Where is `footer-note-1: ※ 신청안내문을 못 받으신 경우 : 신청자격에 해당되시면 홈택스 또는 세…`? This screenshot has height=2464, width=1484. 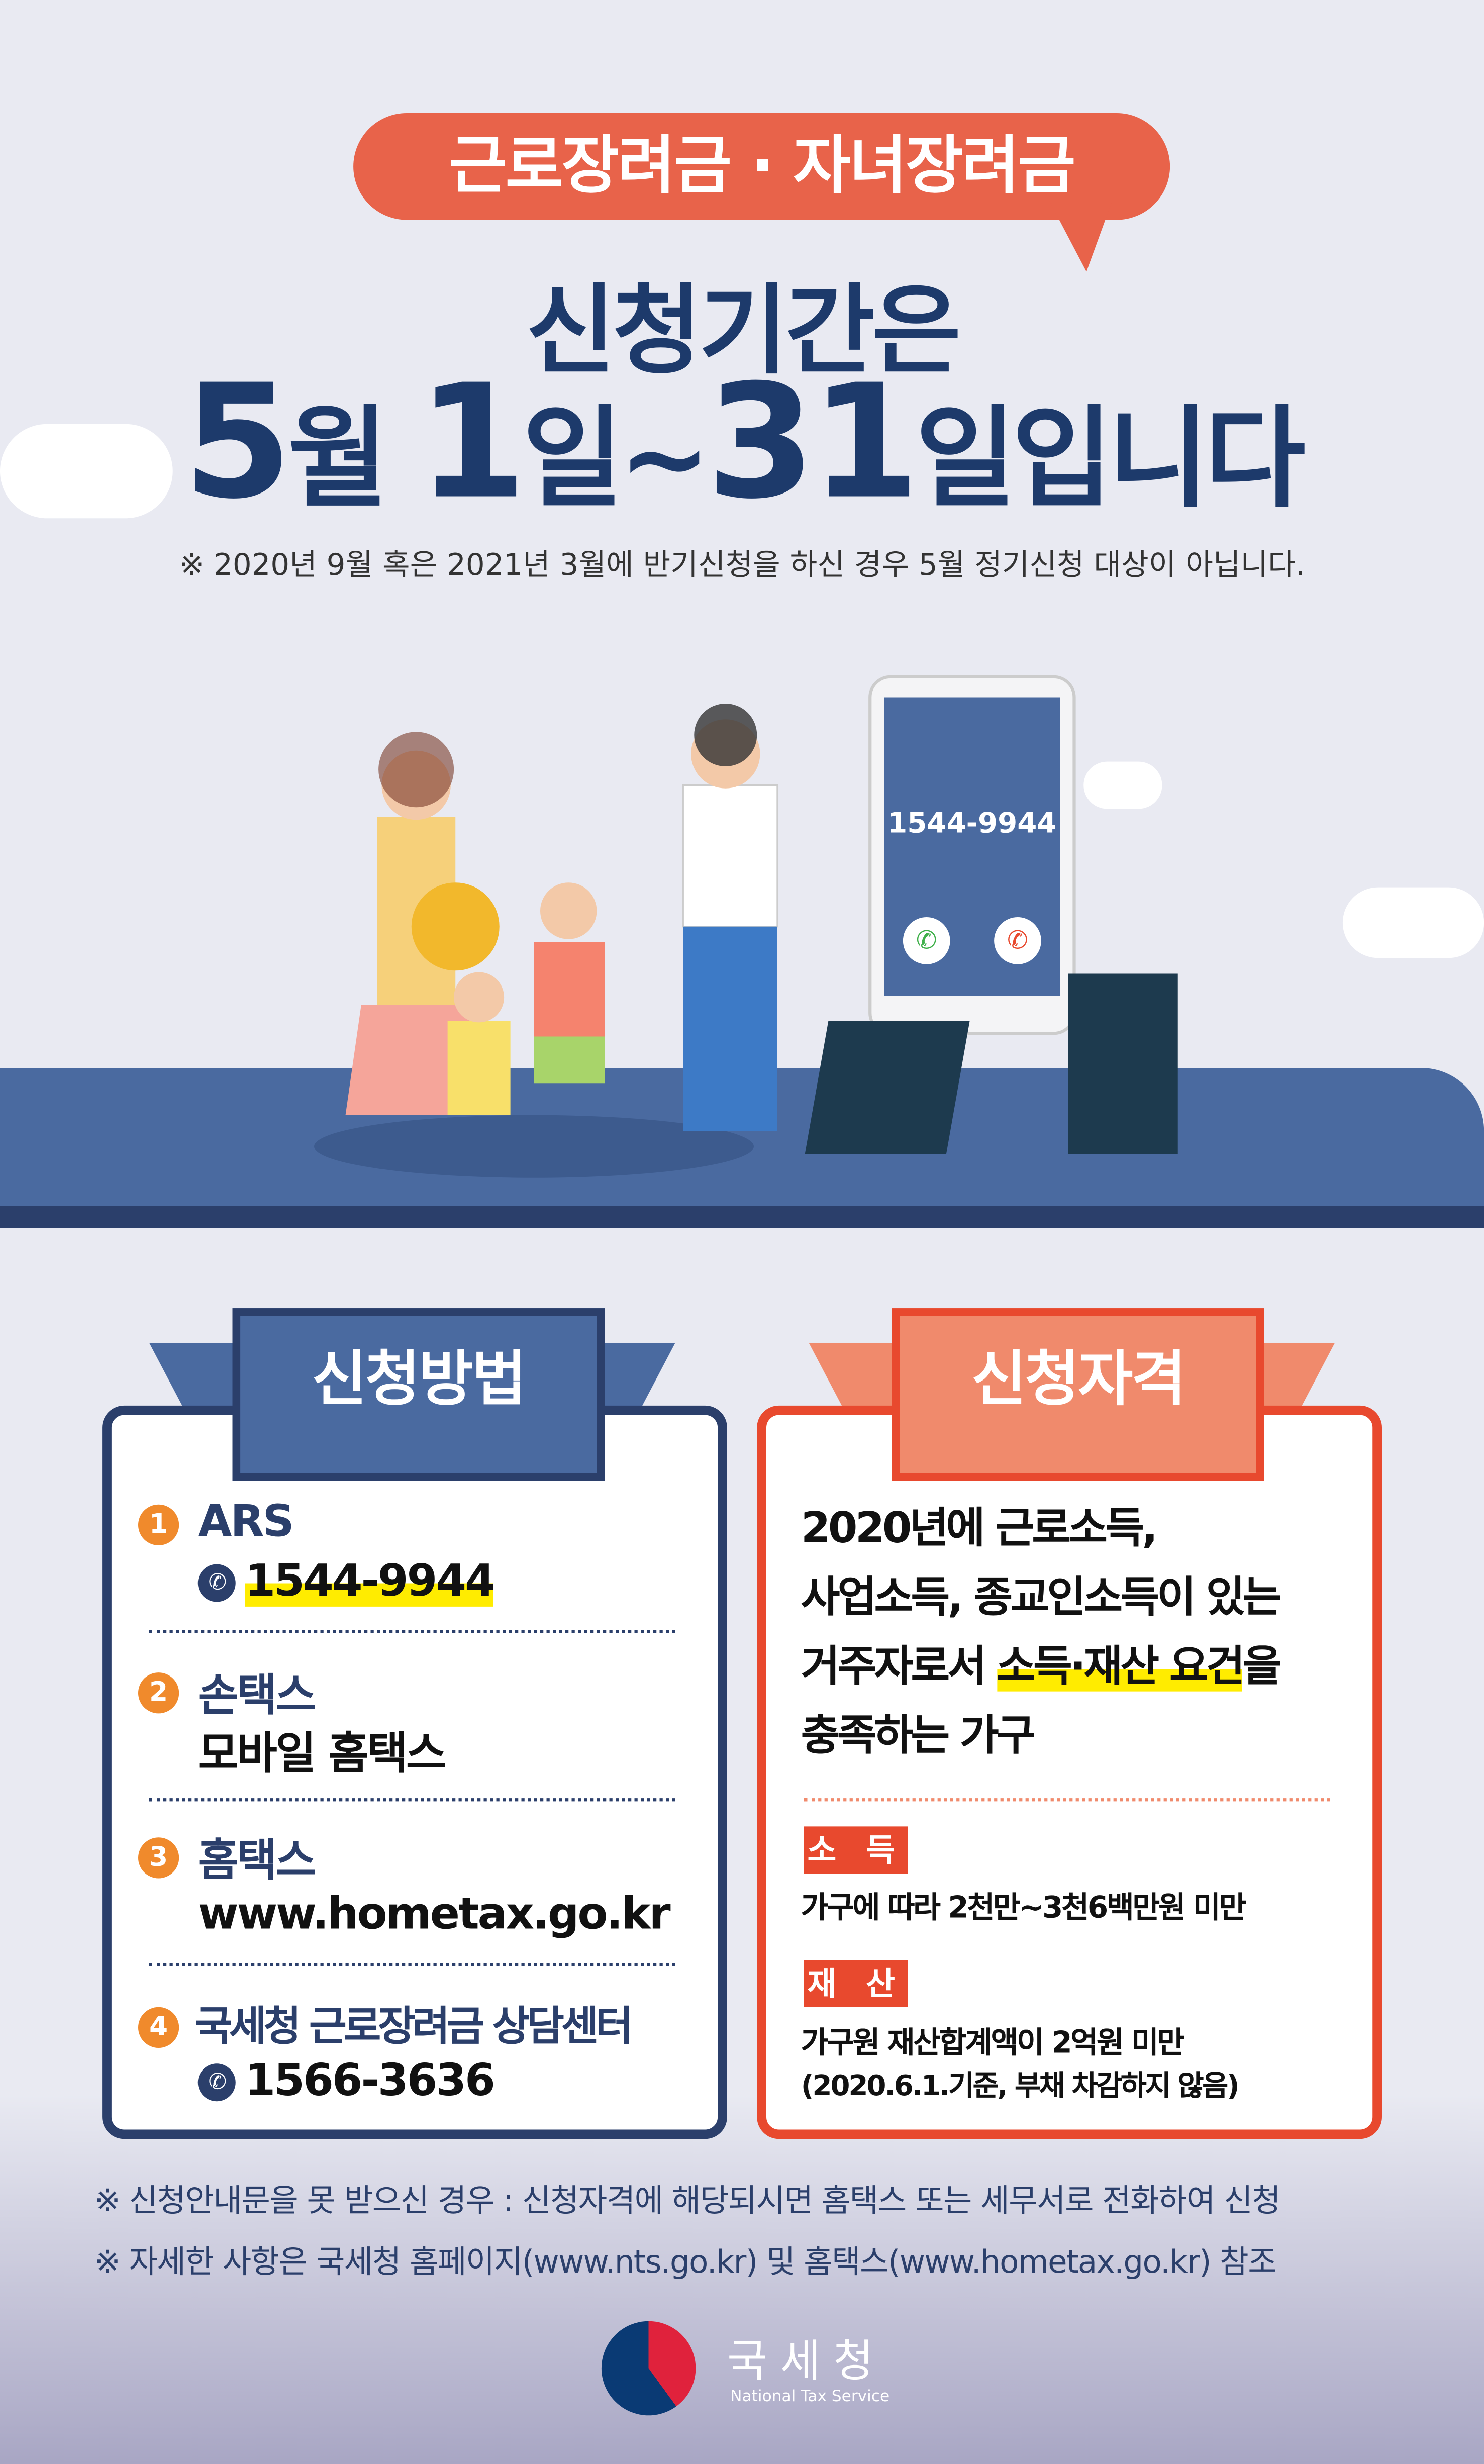 footer-note-1: ※ 신청안내문을 못 받으신 경우 : 신청자격에 해당되시면 홈택스 또는 세… is located at coordinates (687, 2200).